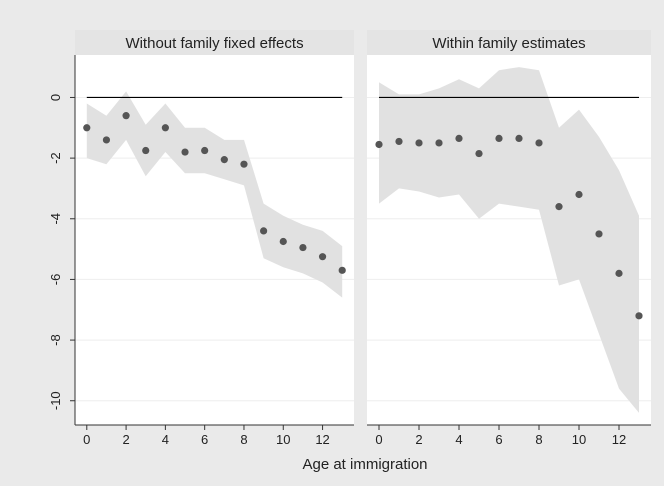 The image size is (664, 486). What do you see at coordinates (55, 280) in the screenshot?
I see `y-tick-label: -6` at bounding box center [55, 280].